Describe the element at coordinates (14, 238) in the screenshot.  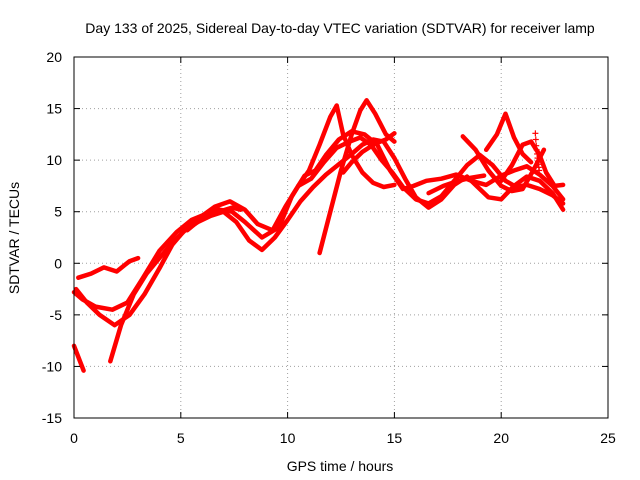
I see `y-axis-label: SDTVAR / TECUs` at that location.